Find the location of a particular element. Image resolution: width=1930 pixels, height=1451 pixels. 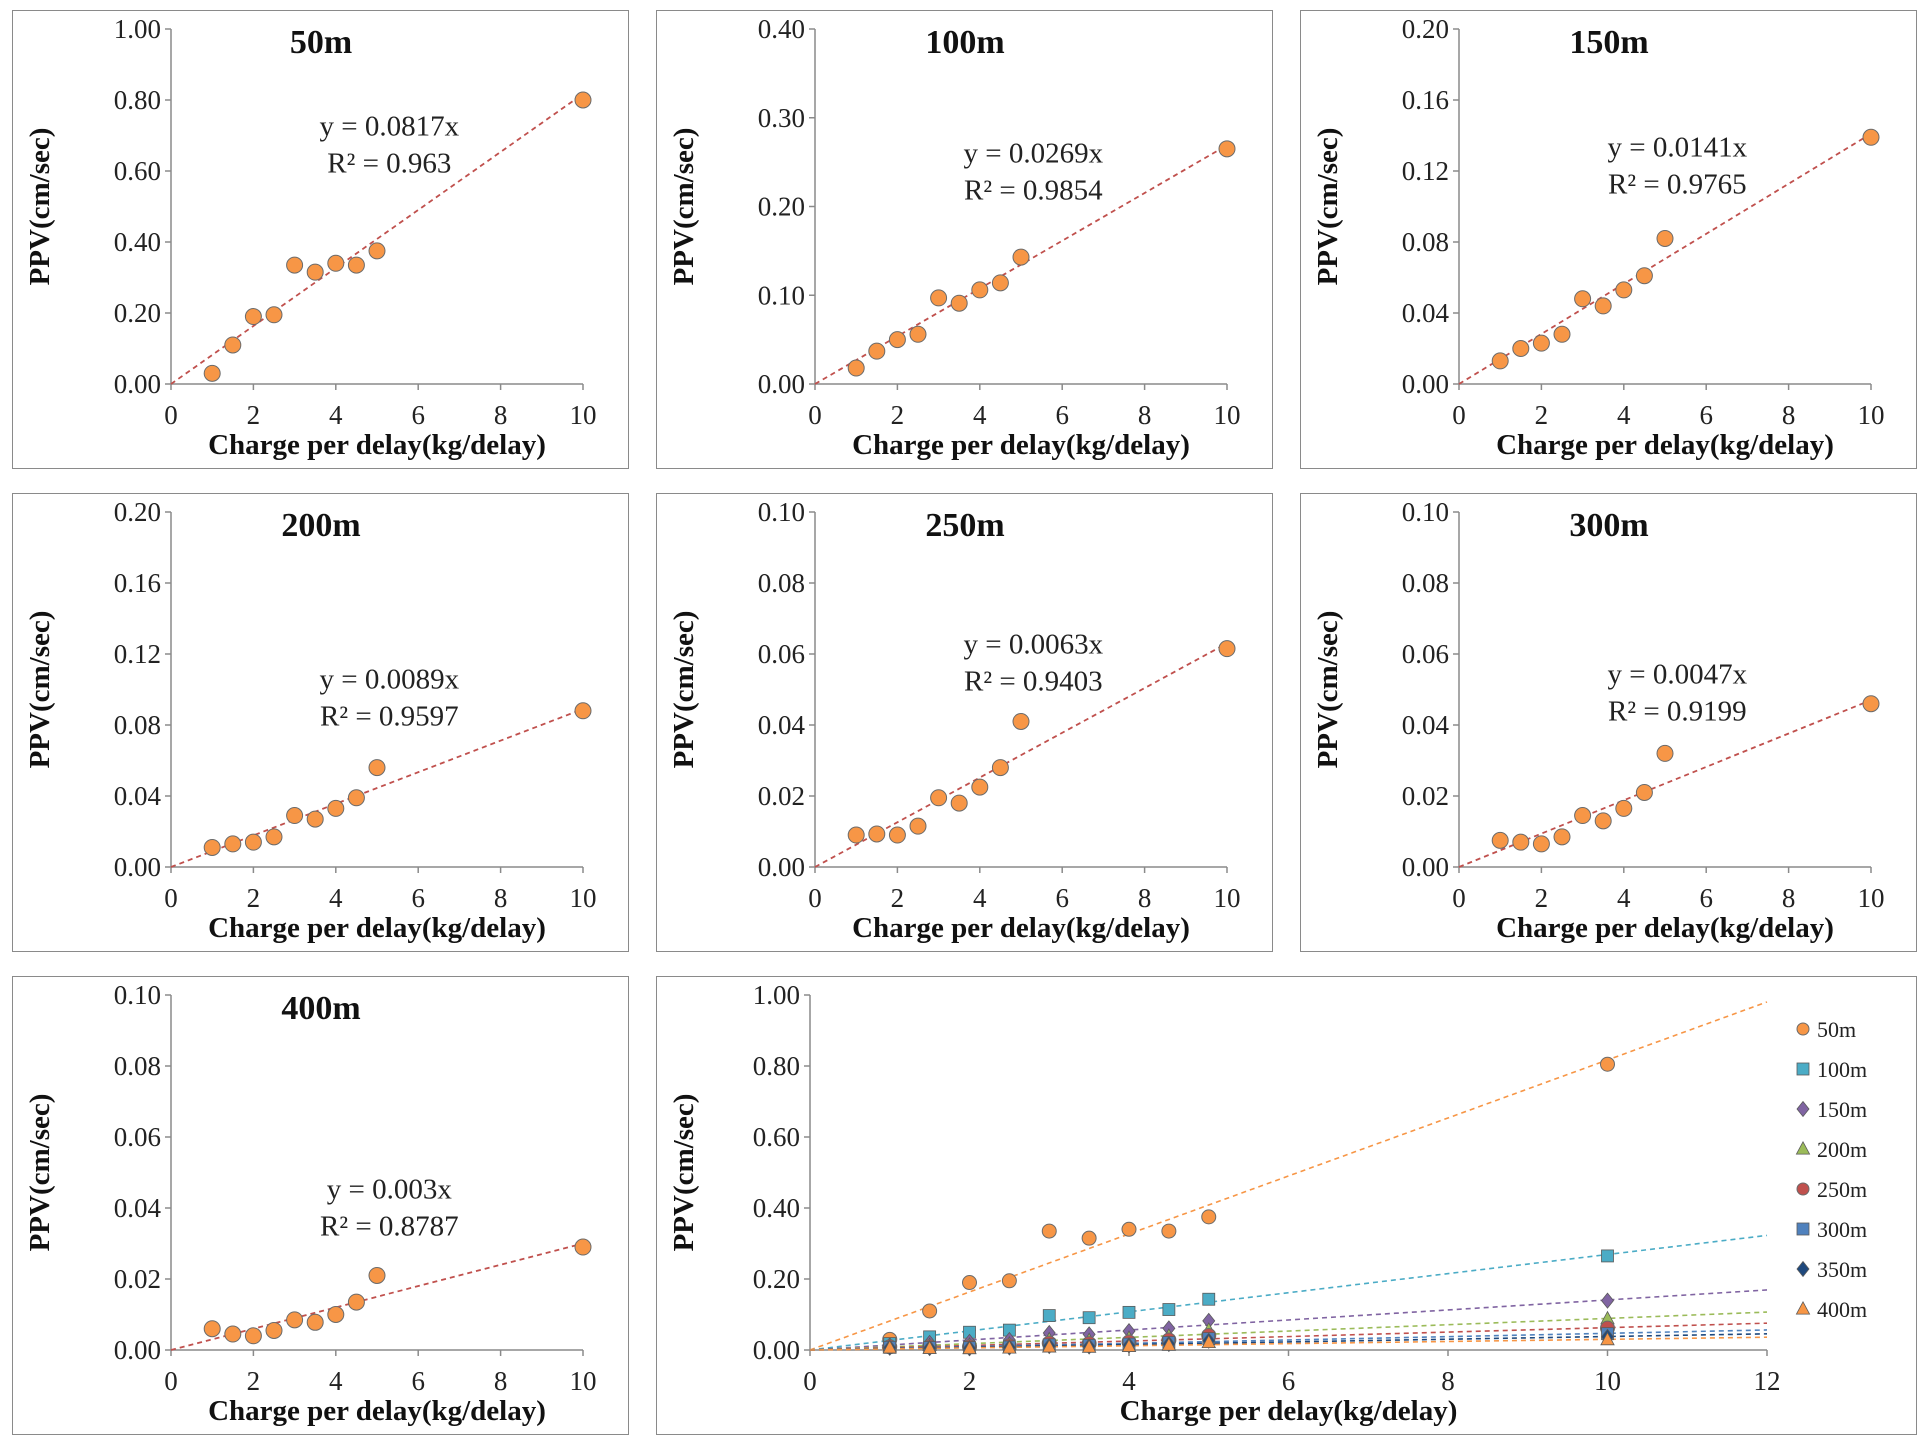

legend-label: 250m is located at coordinates (1842, 1189).